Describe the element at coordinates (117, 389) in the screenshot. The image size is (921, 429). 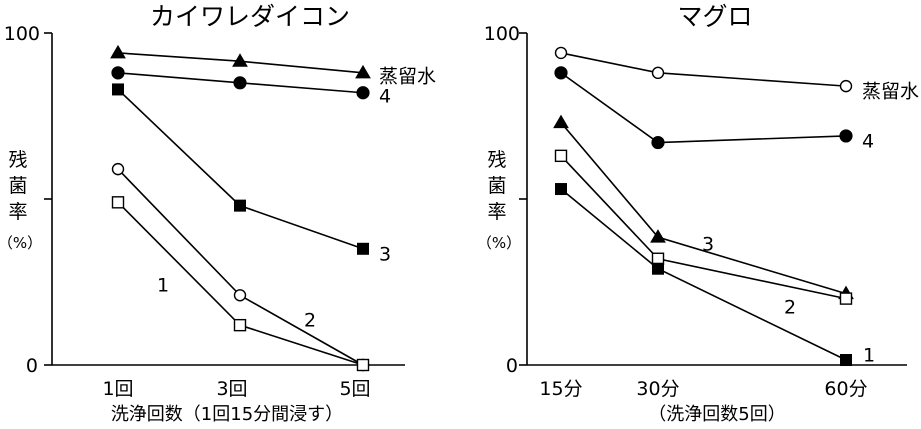
I see `x-tick-label: 1回` at that location.